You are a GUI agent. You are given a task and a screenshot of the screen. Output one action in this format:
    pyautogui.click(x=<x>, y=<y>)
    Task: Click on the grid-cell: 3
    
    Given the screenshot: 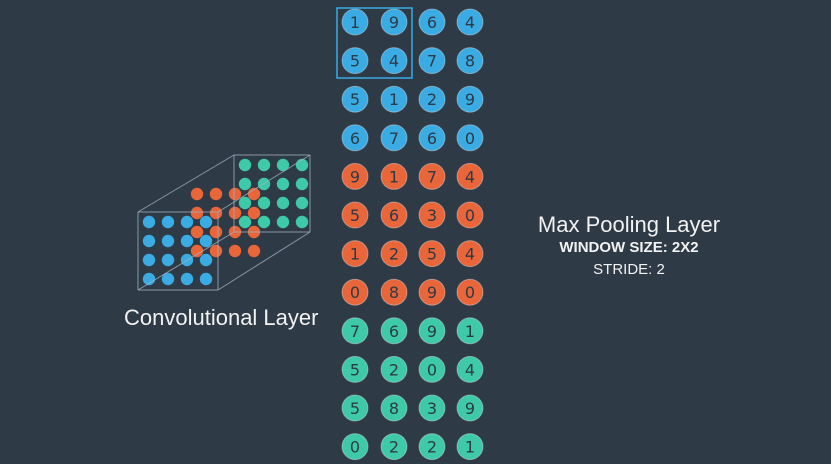 What is the action you would take?
    pyautogui.click(x=432, y=215)
    